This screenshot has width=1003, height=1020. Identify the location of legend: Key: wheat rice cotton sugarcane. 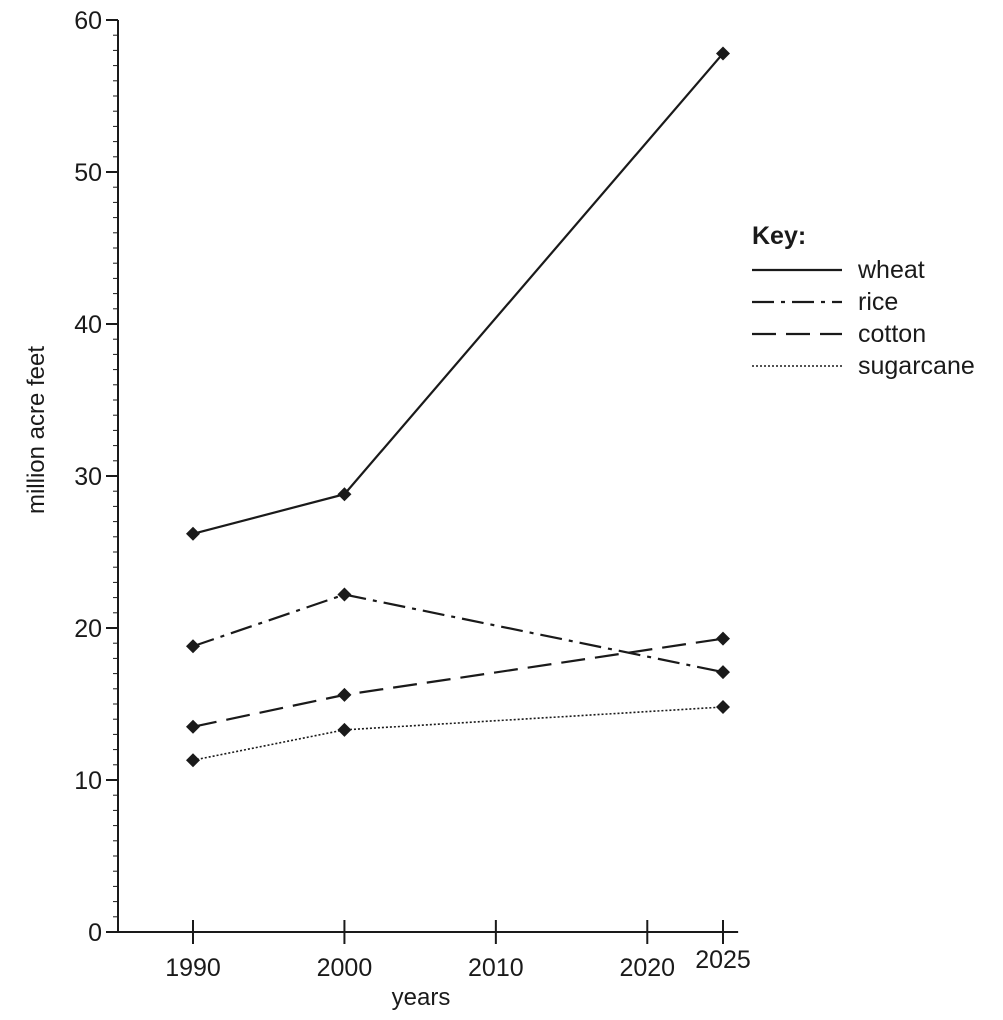
(863, 301).